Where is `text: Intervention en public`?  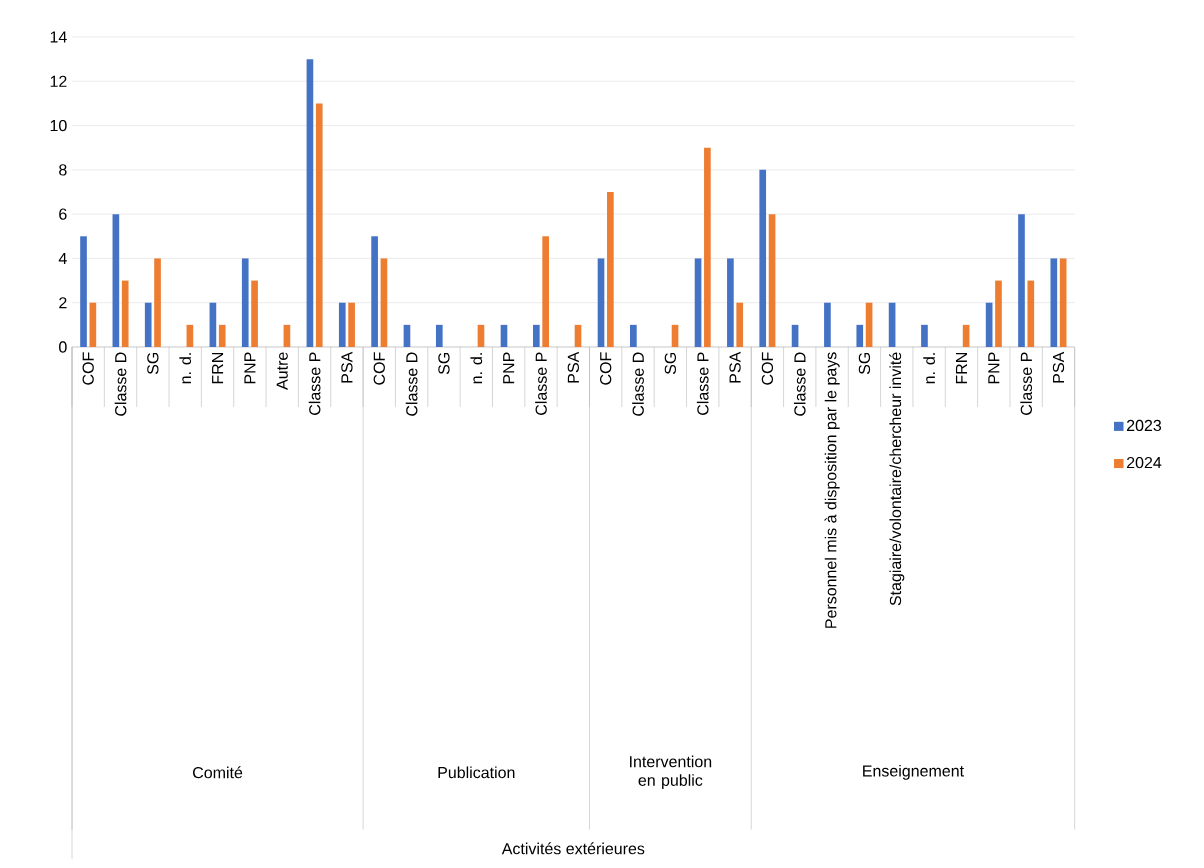 text: Intervention en public is located at coordinates (671, 772).